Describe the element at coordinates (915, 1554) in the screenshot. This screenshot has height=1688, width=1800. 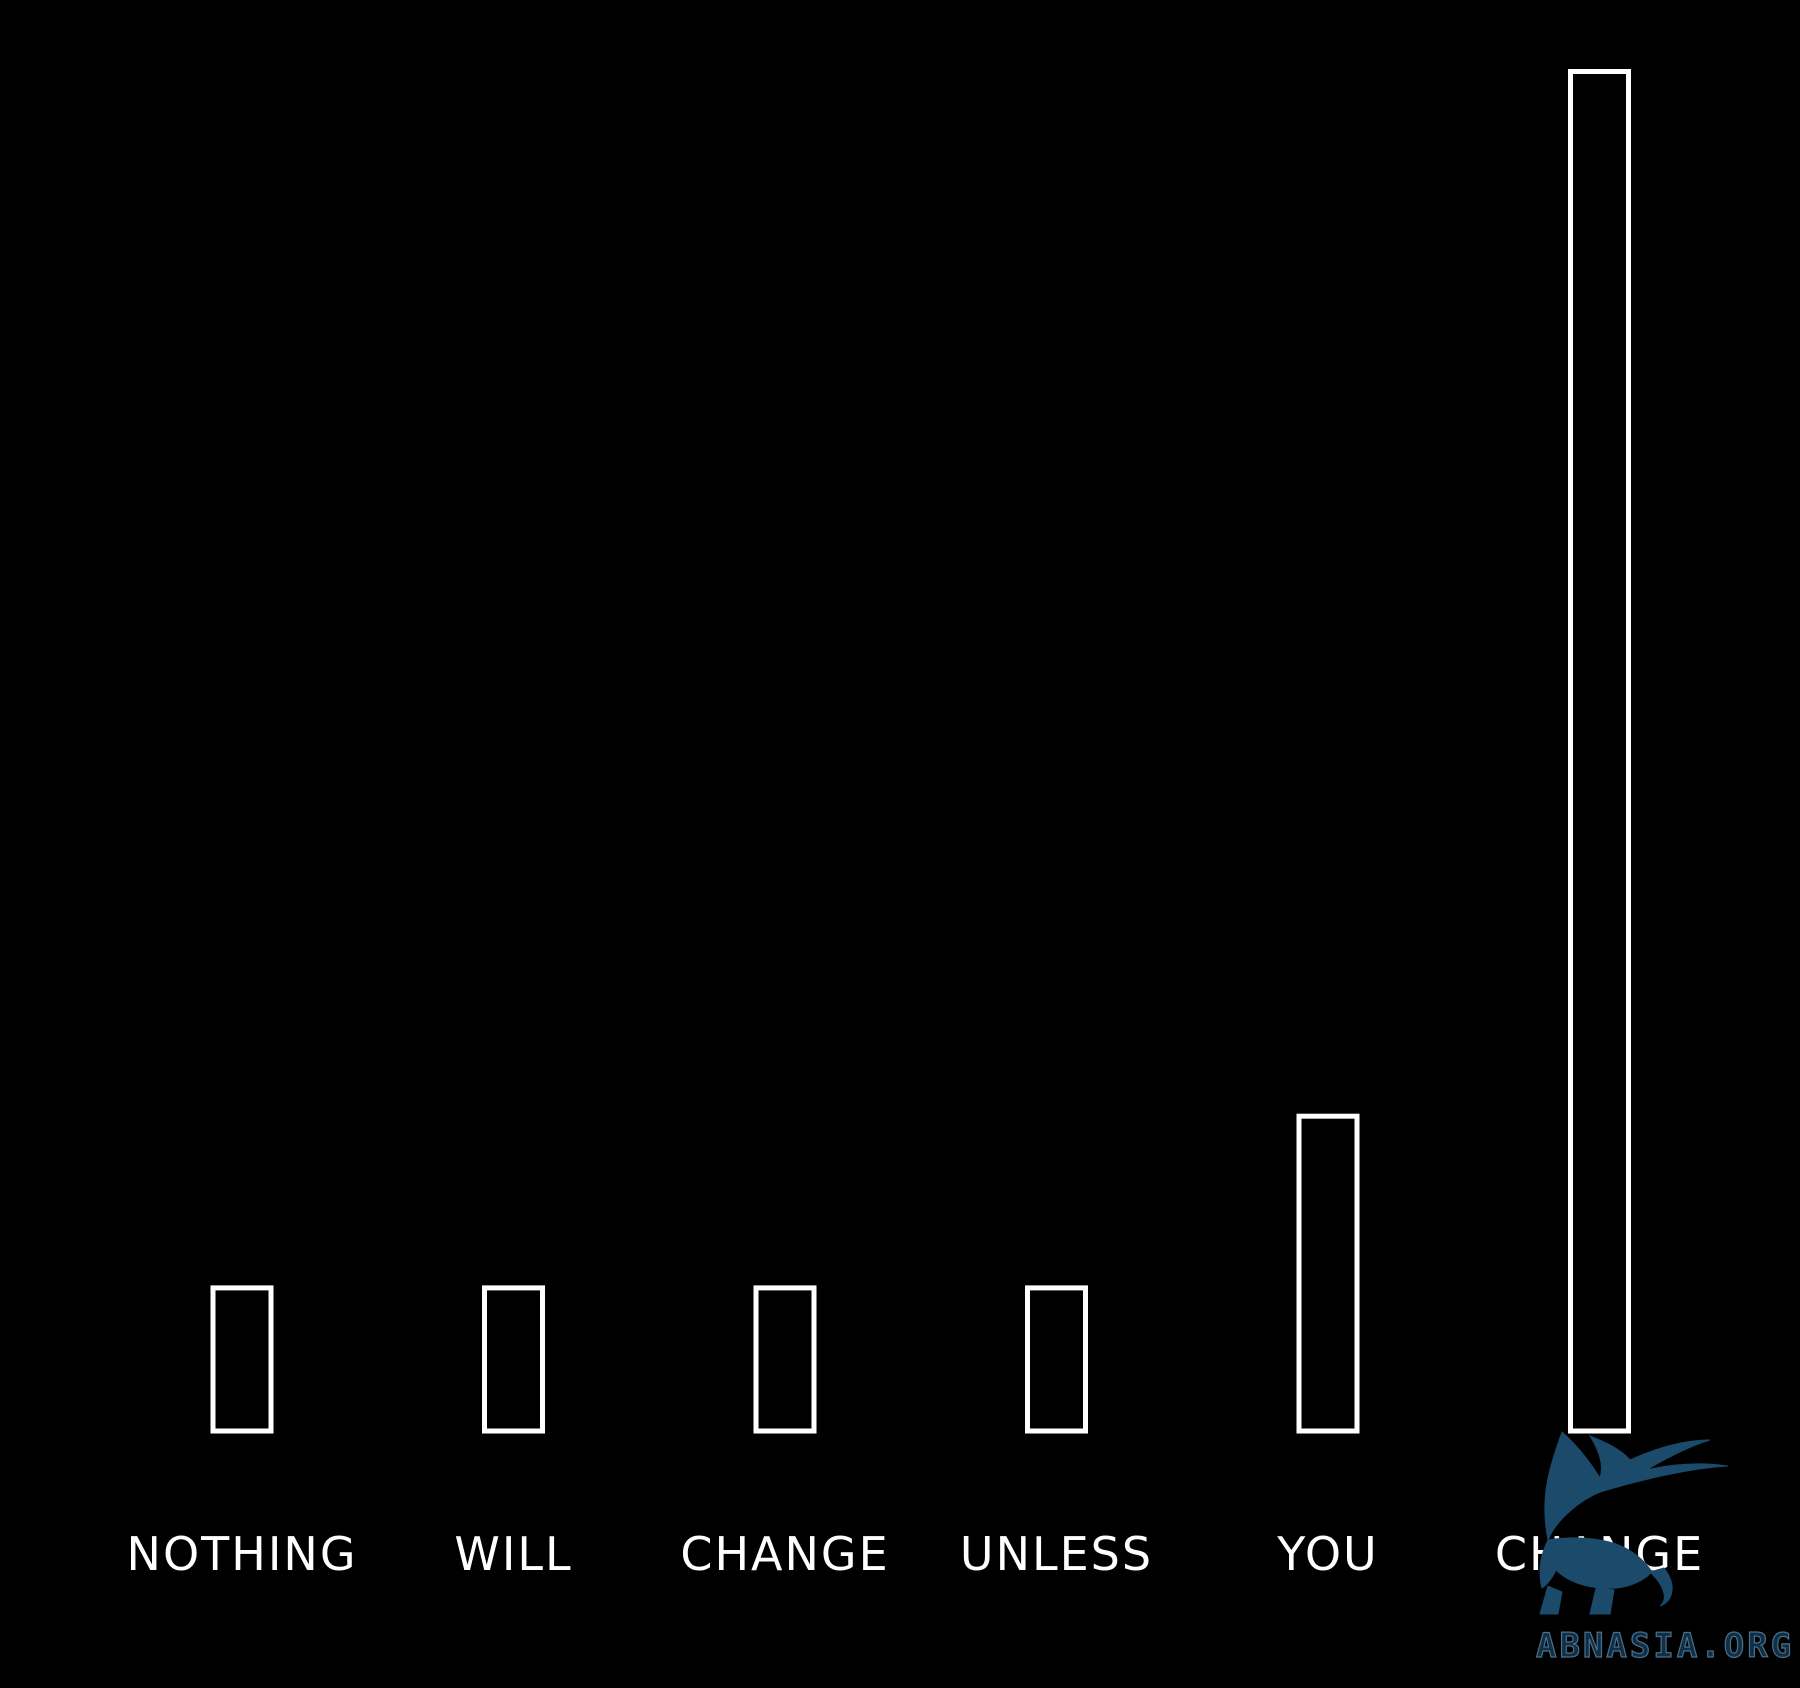
I see `category-labels-group: NOTHINGWILLCHANGEUNLESSYOUCHANGE` at that location.